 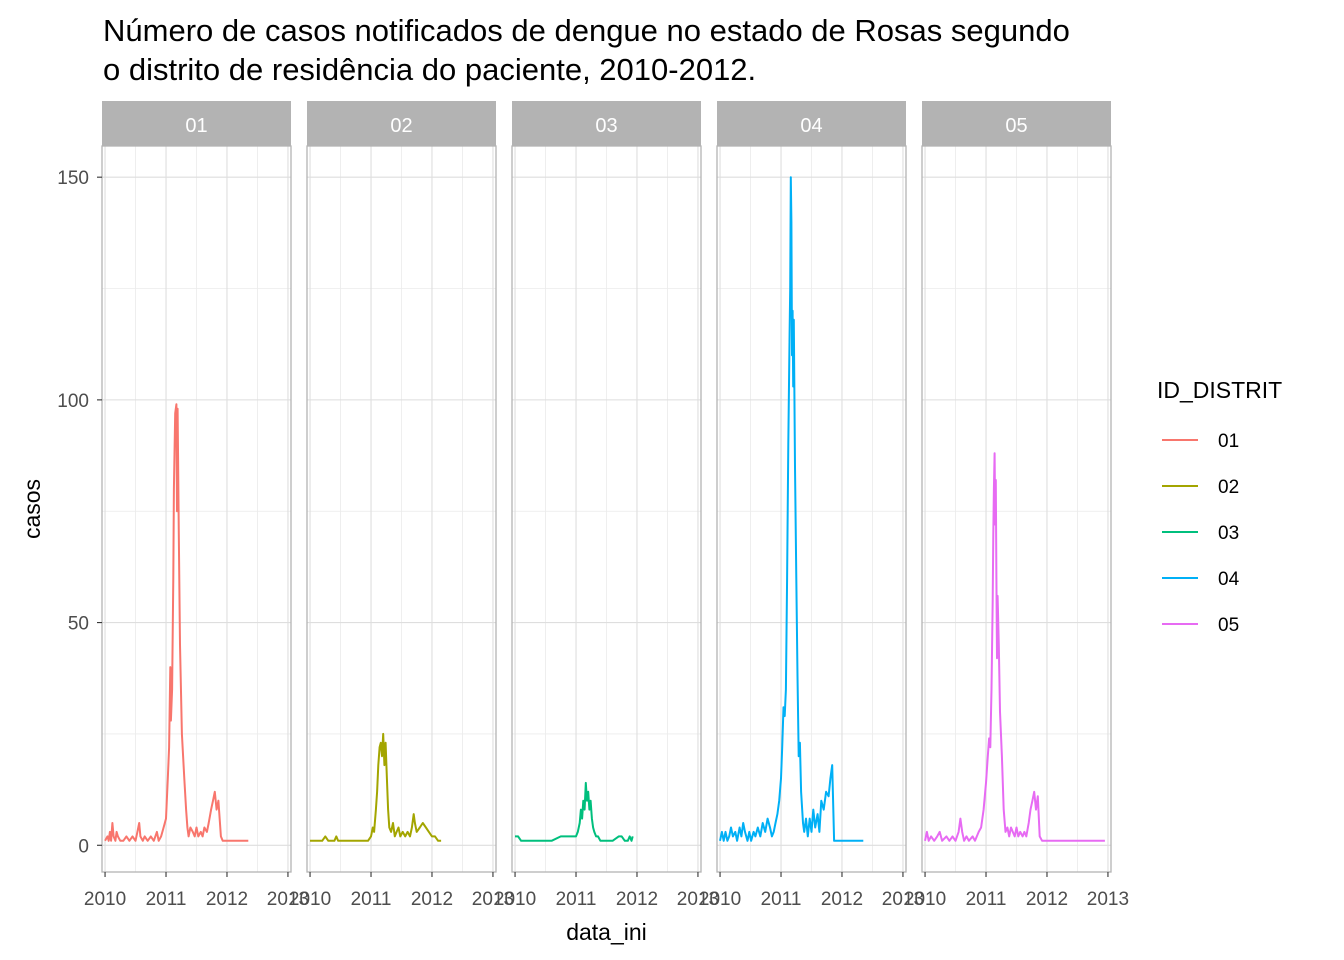 What do you see at coordinates (73, 401) in the screenshot?
I see `y-tick-label: 100` at bounding box center [73, 401].